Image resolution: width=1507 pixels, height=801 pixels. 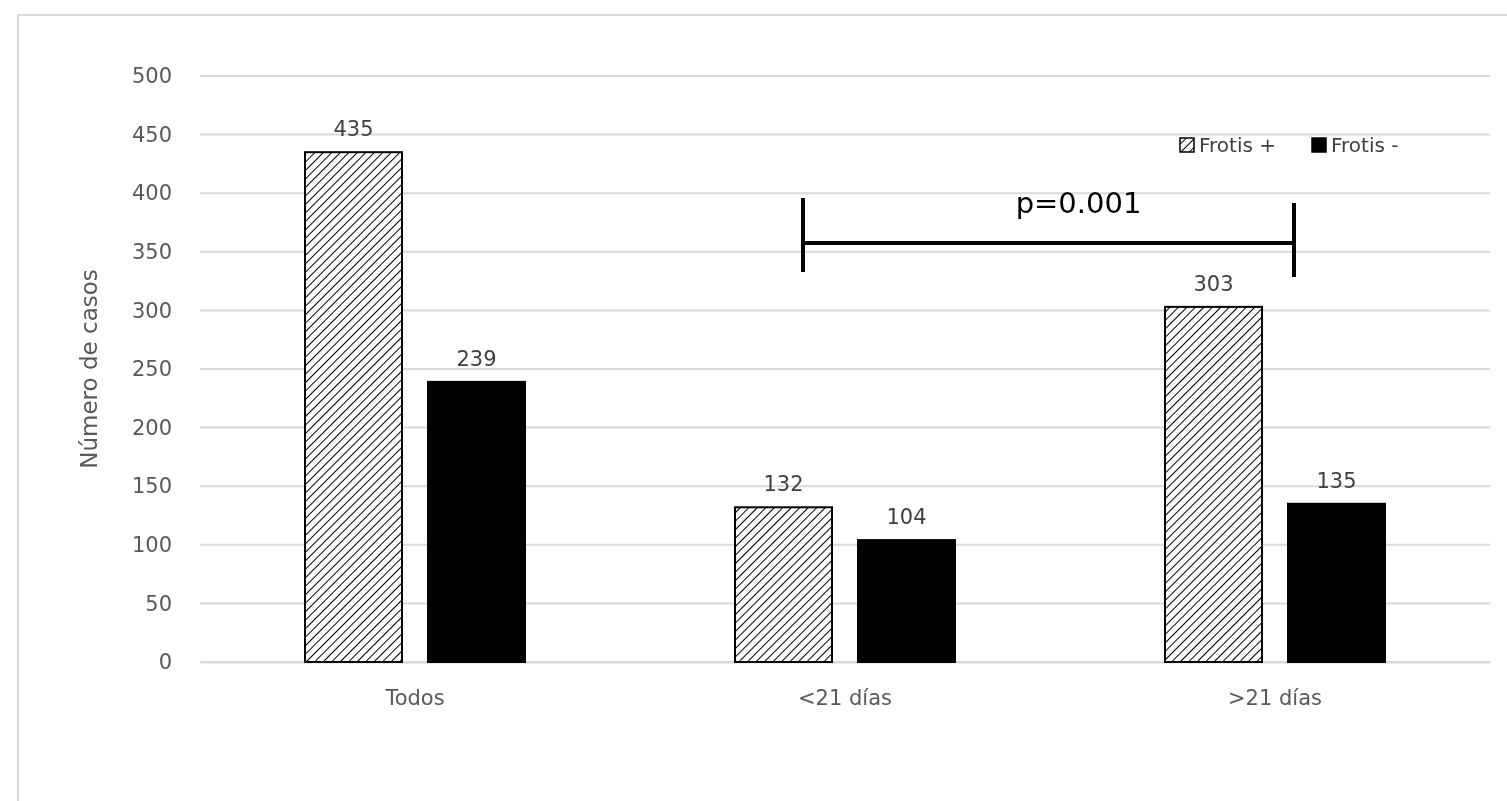 I want to click on y-tick-label: 250, so click(x=151, y=369).